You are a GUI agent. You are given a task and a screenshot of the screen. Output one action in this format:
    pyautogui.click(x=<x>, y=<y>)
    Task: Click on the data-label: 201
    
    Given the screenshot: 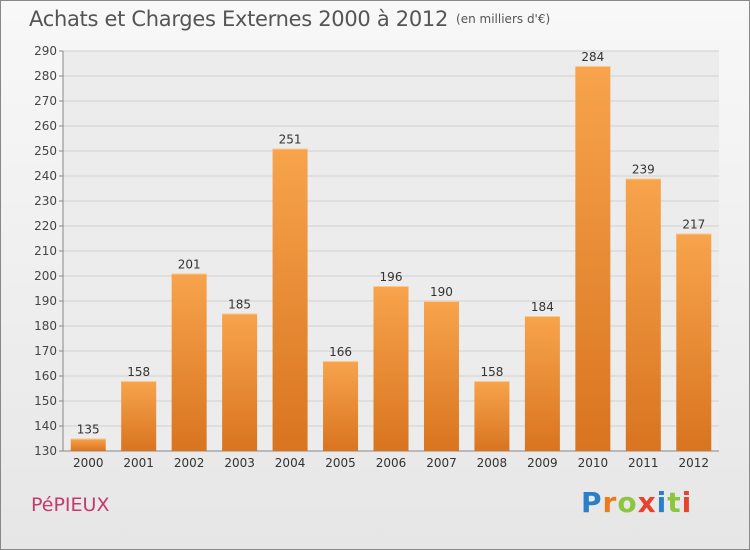 What is the action you would take?
    pyautogui.click(x=189, y=265)
    